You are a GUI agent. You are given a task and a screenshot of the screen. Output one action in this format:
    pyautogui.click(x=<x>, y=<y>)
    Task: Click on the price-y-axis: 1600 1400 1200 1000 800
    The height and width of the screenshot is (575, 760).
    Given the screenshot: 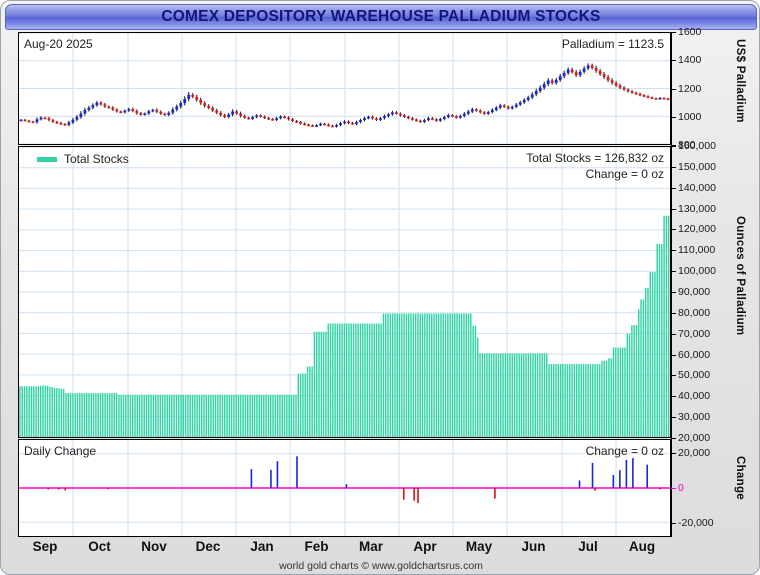 What is the action you would take?
    pyautogui.click(x=701, y=88)
    